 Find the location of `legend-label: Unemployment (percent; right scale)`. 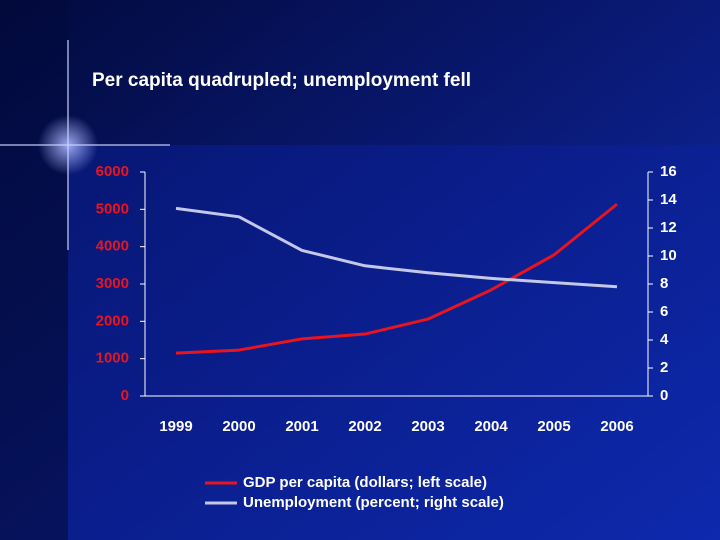

legend-label: Unemployment (percent; right scale) is located at coordinates (373, 502).